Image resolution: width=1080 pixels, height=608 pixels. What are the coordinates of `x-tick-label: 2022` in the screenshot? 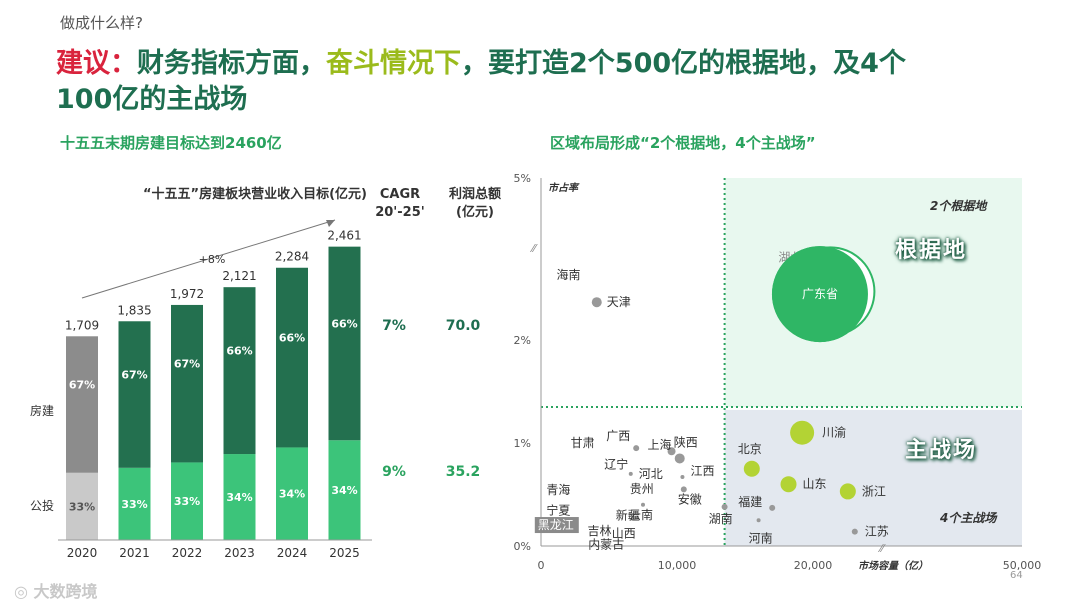 It's located at (187, 553).